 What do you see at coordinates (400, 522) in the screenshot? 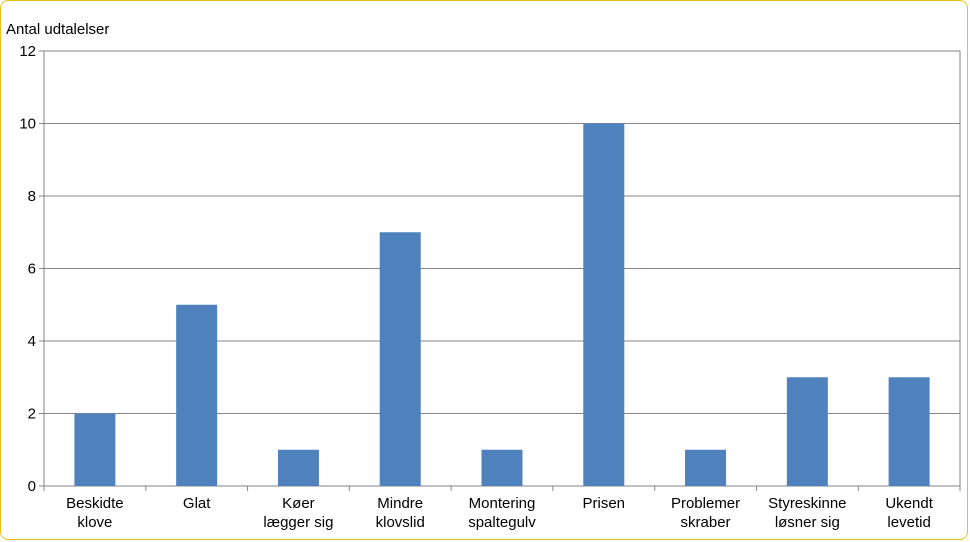
I see `x-tick-label: klovslid` at bounding box center [400, 522].